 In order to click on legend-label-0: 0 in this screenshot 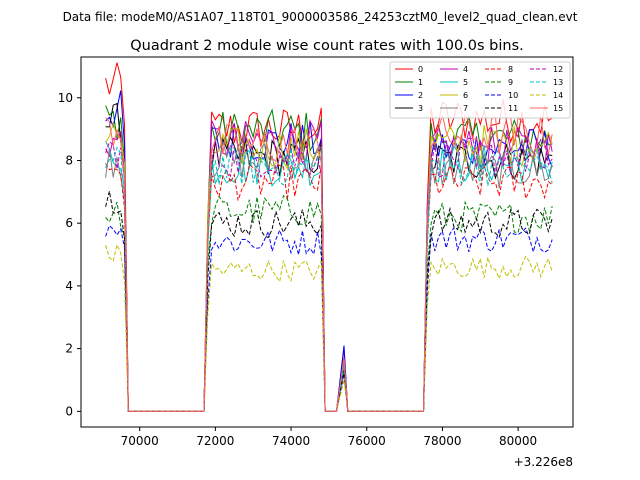, I will do `click(420, 69)`.